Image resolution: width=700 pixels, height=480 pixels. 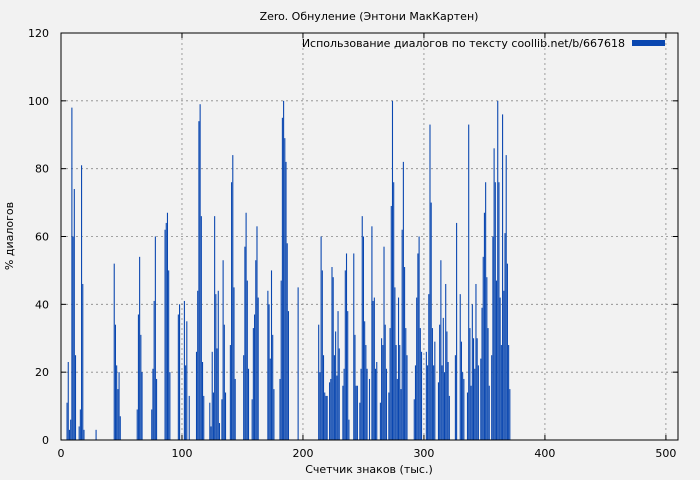 What do you see at coordinates (544, 453) in the screenshot?
I see `x-tick-label: 400` at bounding box center [544, 453].